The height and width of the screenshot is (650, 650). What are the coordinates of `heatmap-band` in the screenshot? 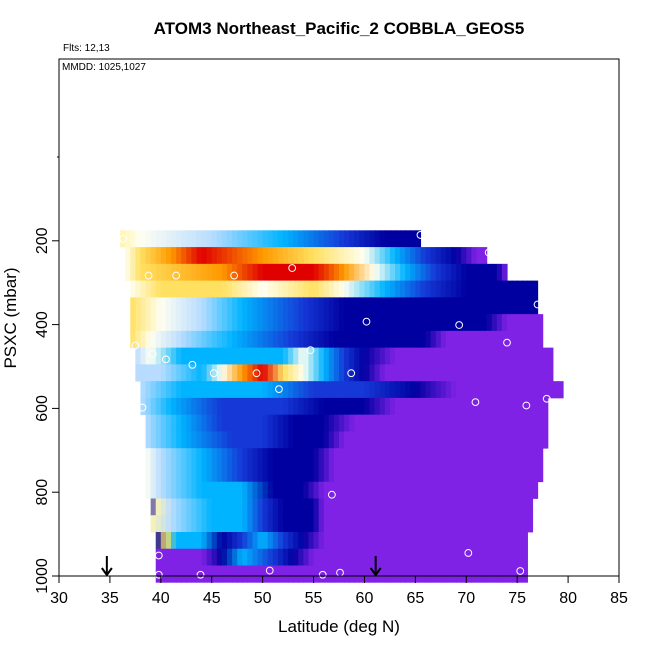 It's located at (342, 507).